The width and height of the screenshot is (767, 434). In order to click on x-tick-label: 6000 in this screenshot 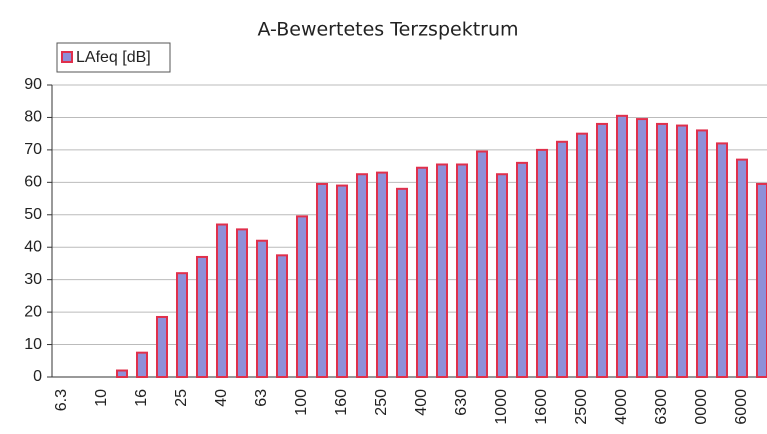, I will do `click(741, 407)`.